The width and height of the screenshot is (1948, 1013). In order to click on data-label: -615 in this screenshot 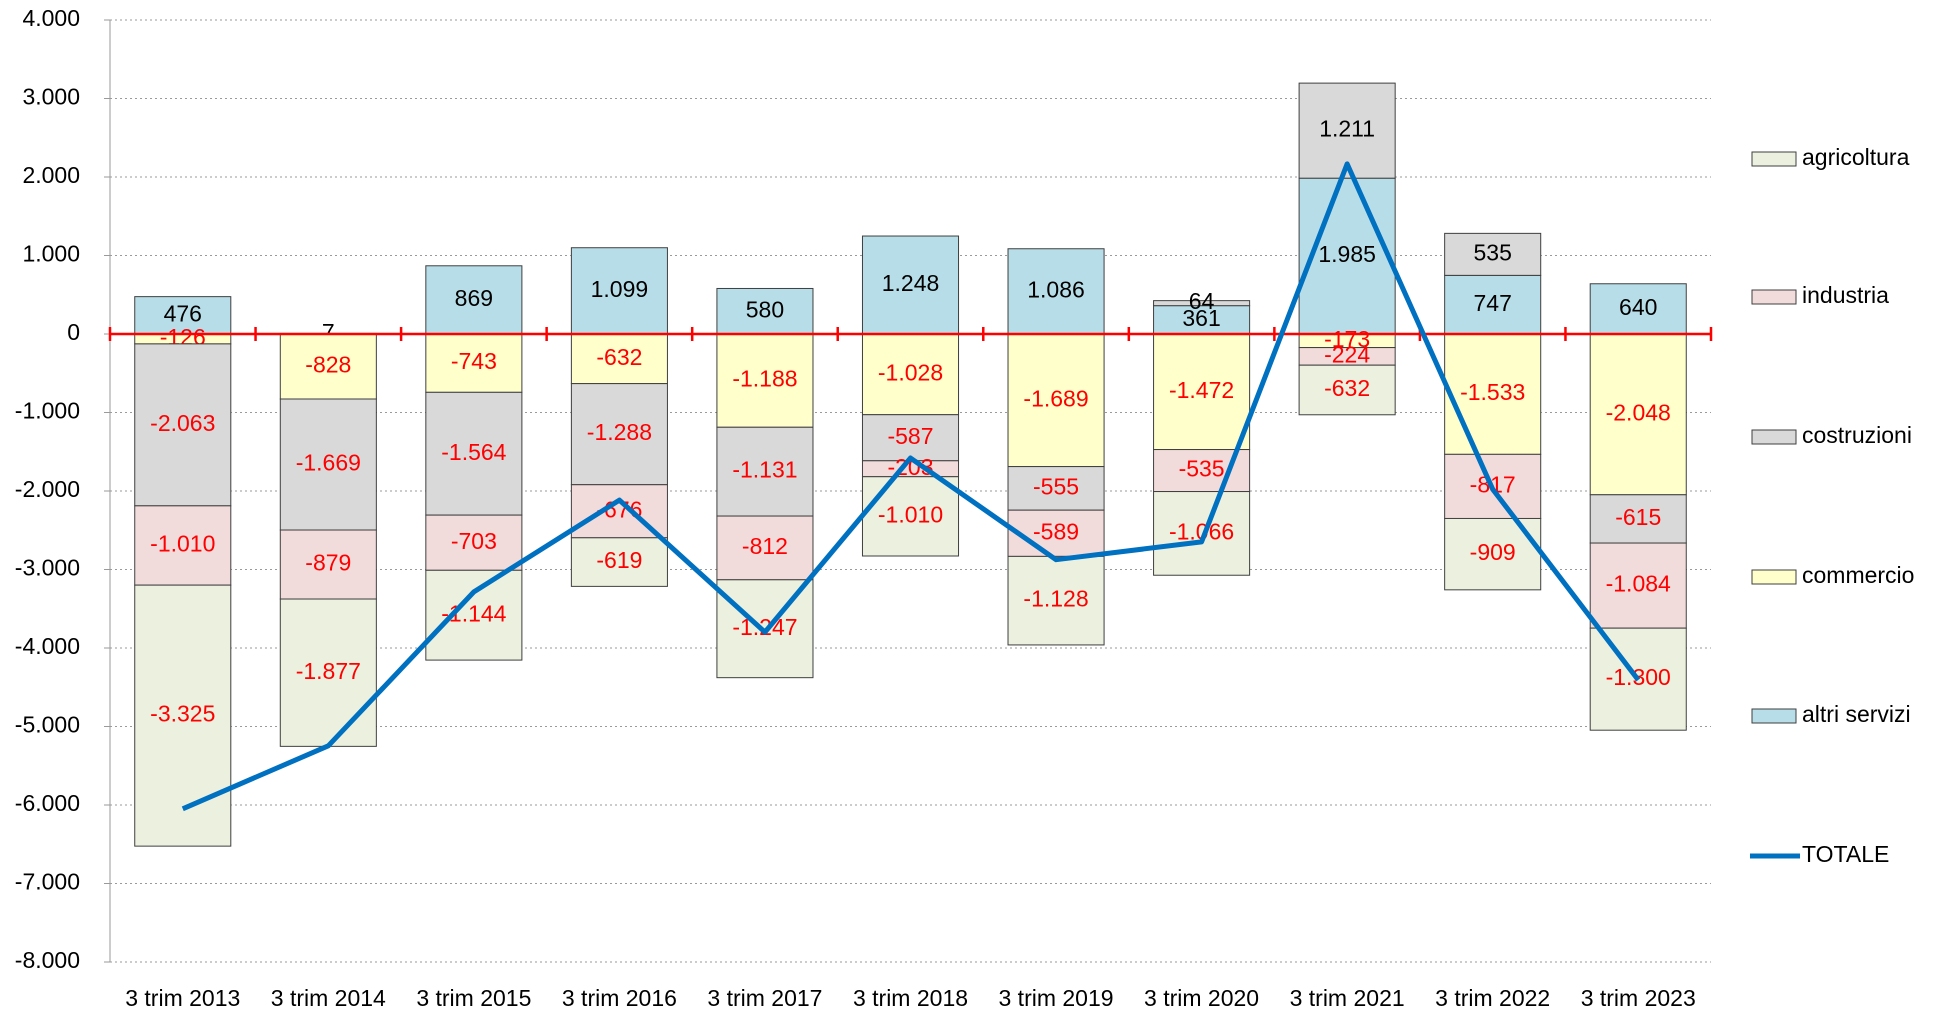, I will do `click(1638, 517)`.